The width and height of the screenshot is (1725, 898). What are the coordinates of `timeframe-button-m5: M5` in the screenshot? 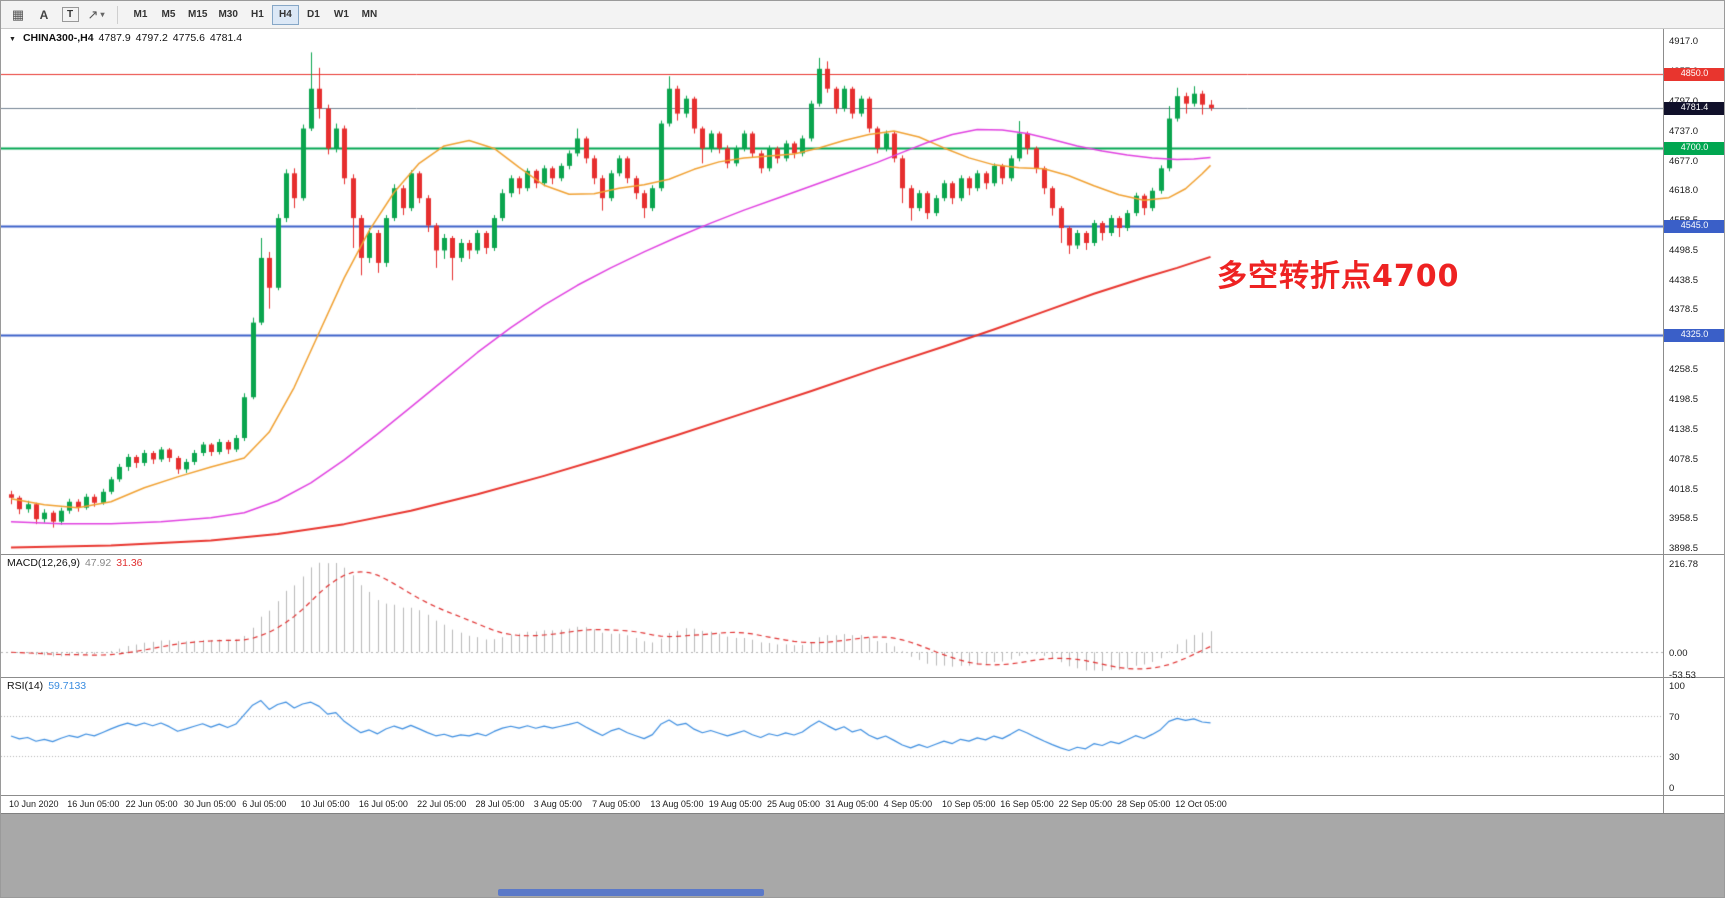 It's located at (168, 14).